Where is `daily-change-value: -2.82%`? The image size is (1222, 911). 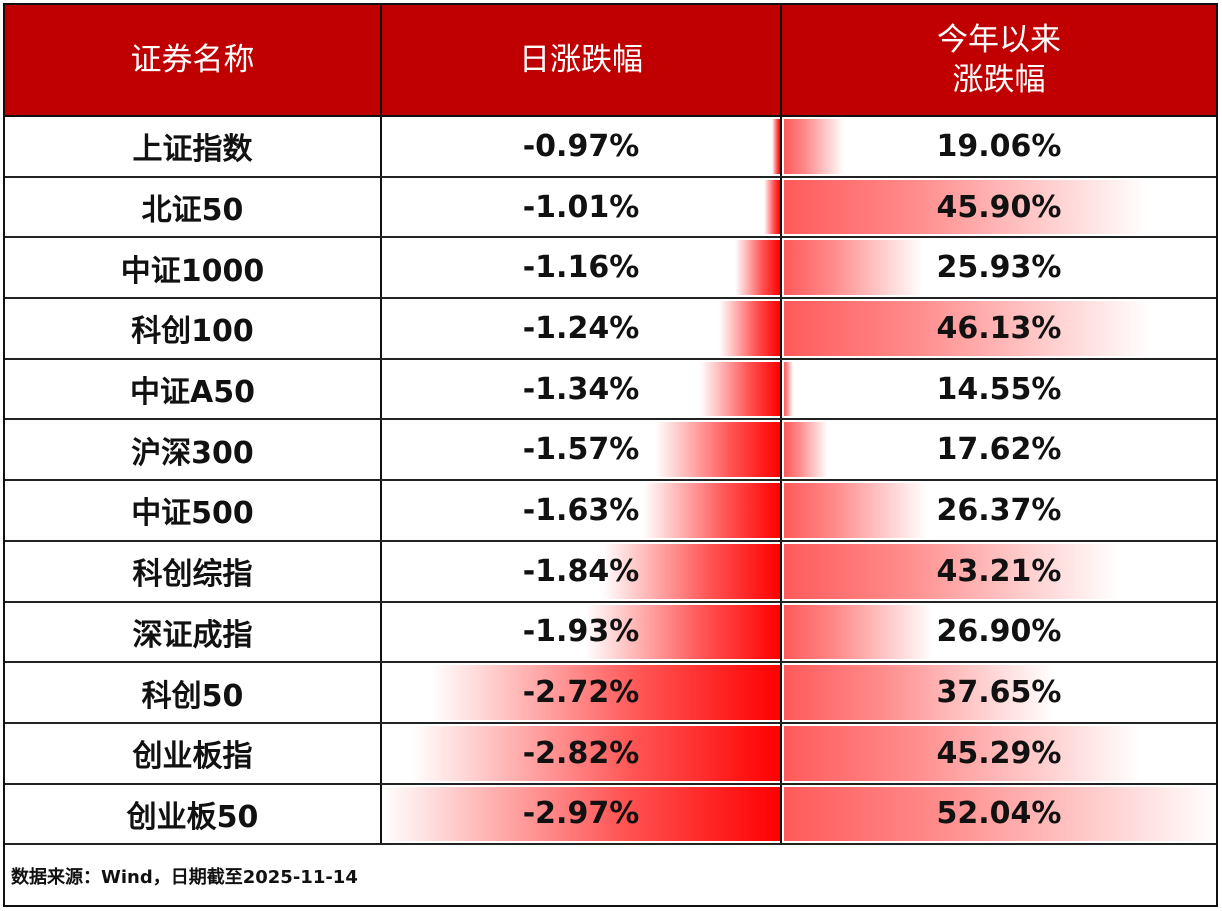 daily-change-value: -2.82% is located at coordinates (581, 753).